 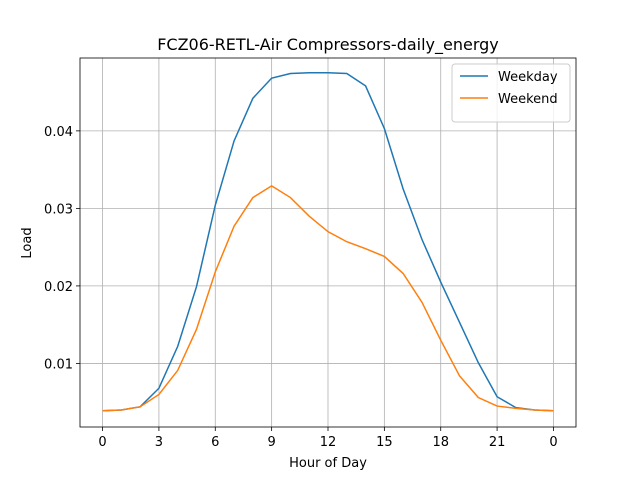 I want to click on chart-title: FCZ06-RETL-Air Compressors-daily_energy, so click(x=328, y=45).